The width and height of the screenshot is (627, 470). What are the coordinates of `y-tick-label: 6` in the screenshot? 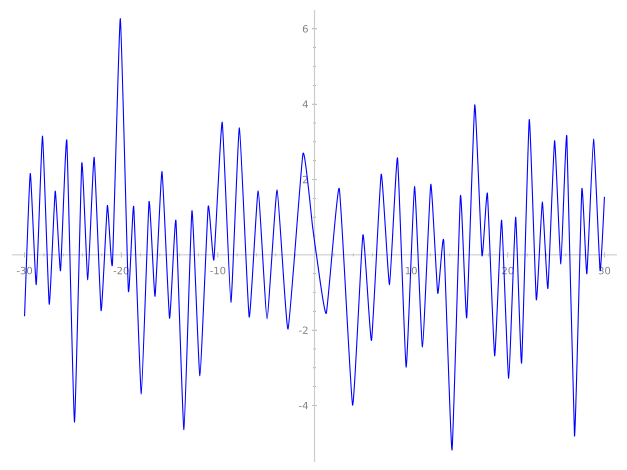 It's located at (305, 29).